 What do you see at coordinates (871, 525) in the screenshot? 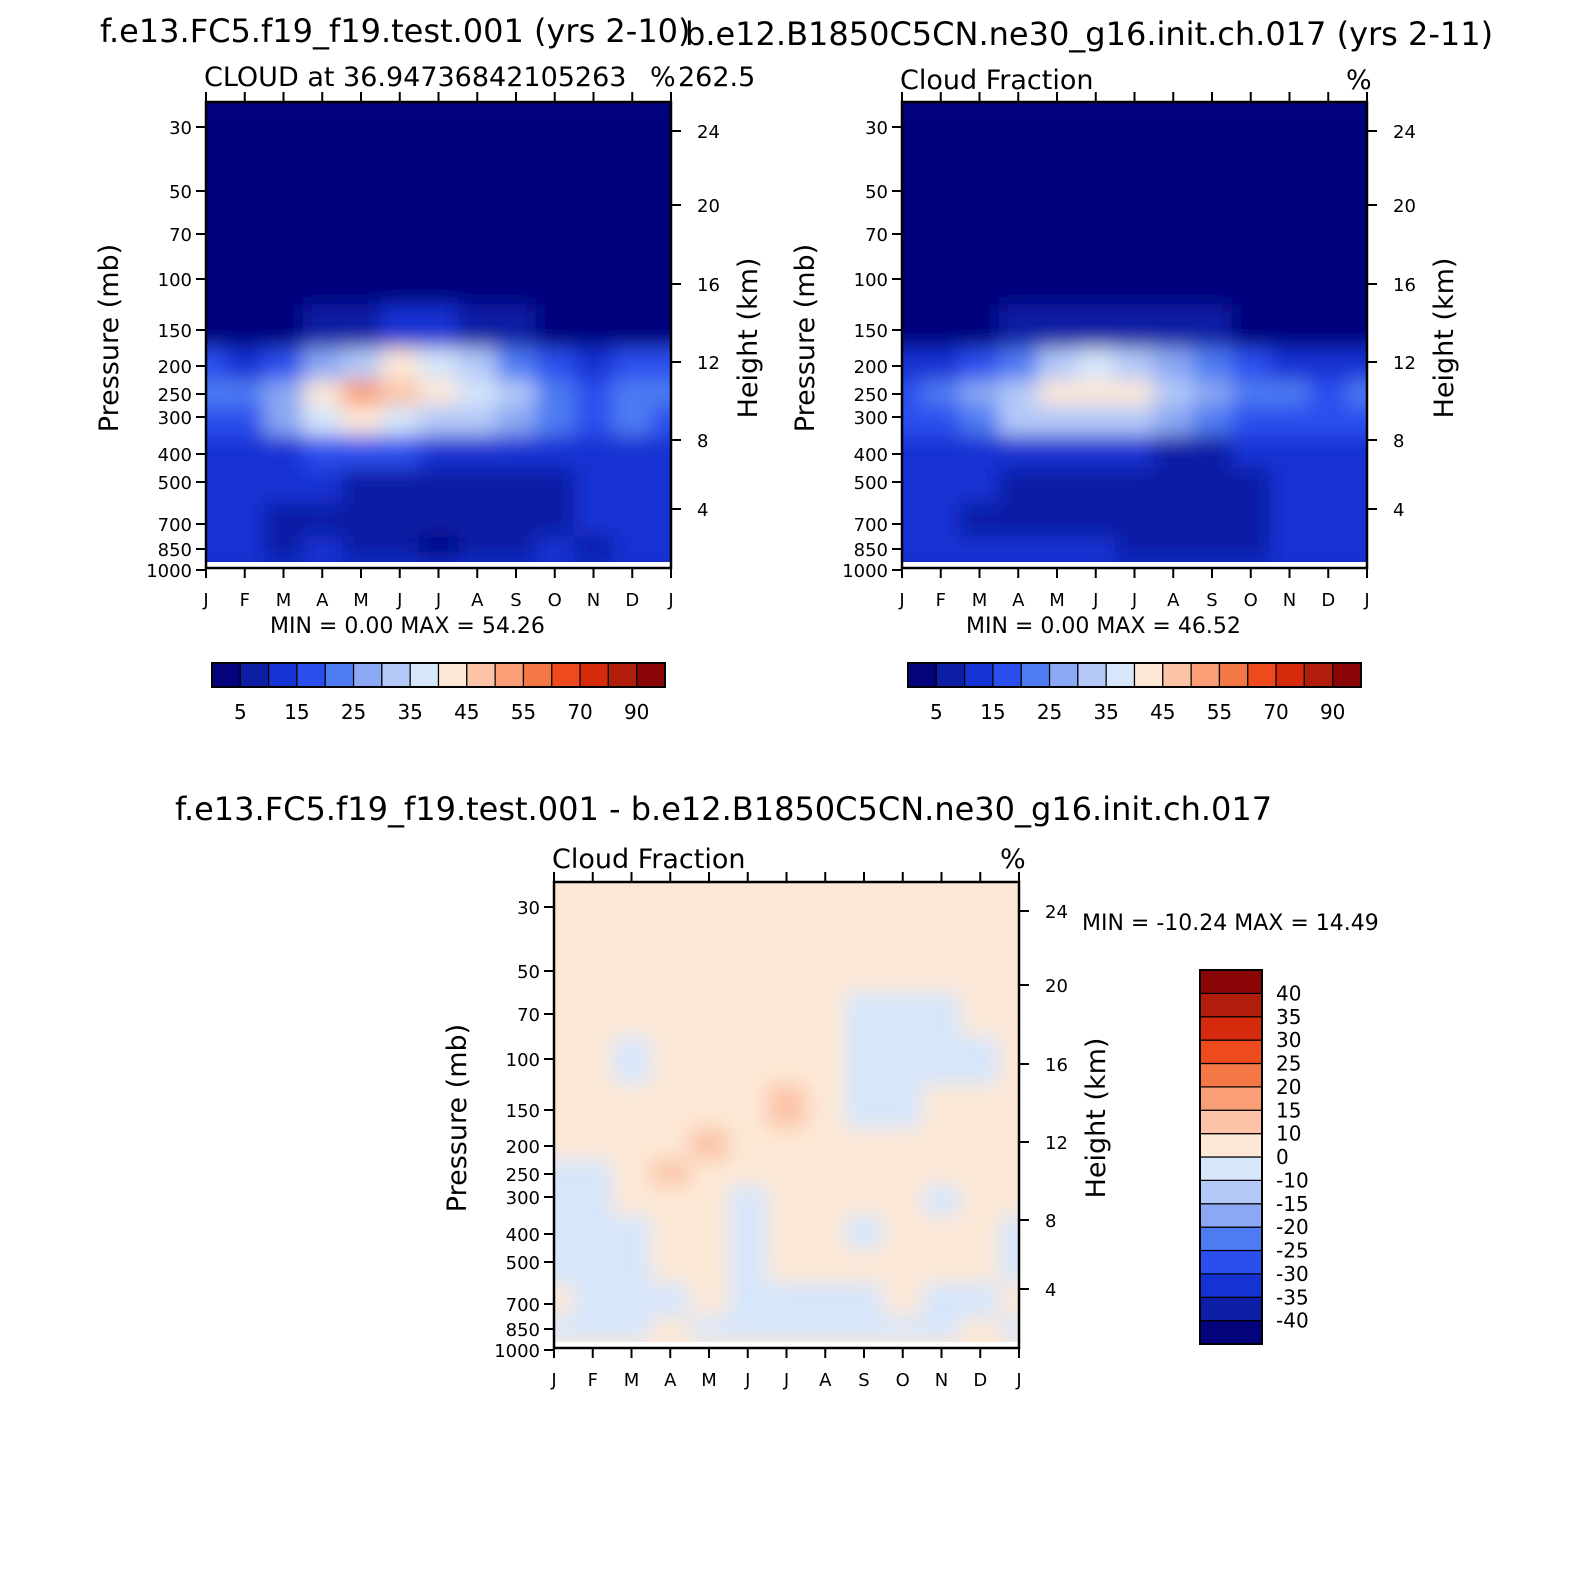
I see `pressure-tick-label: 700` at bounding box center [871, 525].